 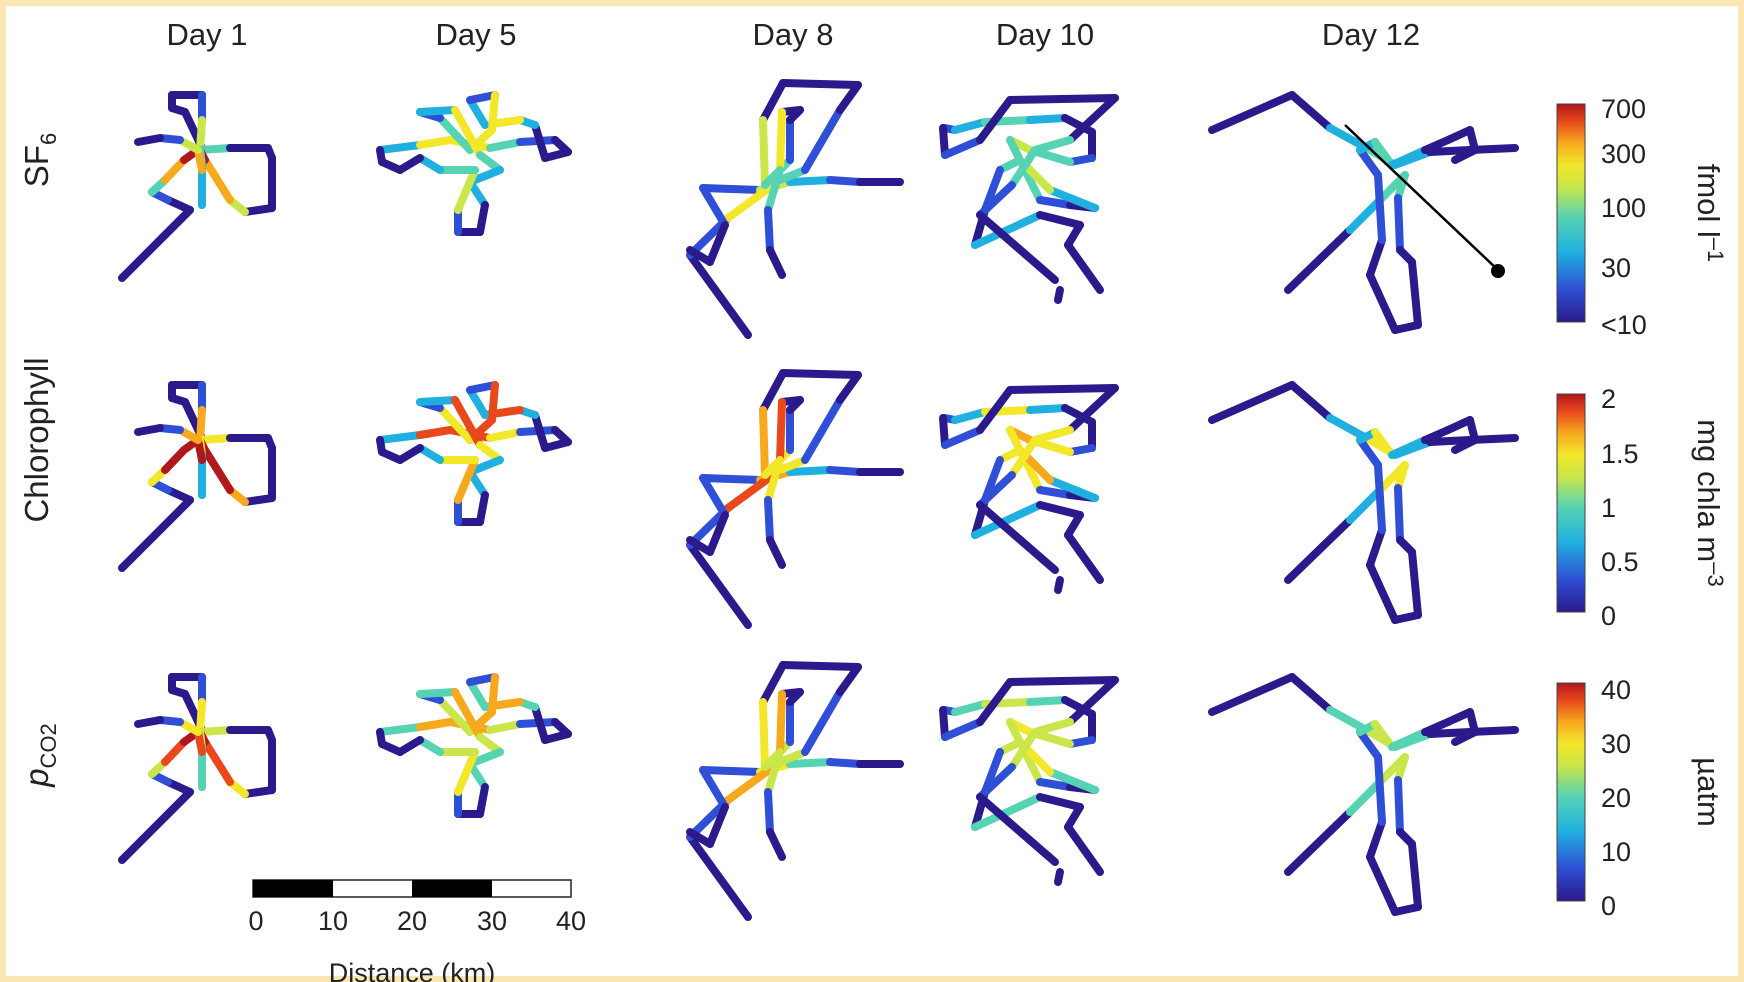 What do you see at coordinates (1616, 268) in the screenshot?
I see `colorbar-sf6-tick: 30` at bounding box center [1616, 268].